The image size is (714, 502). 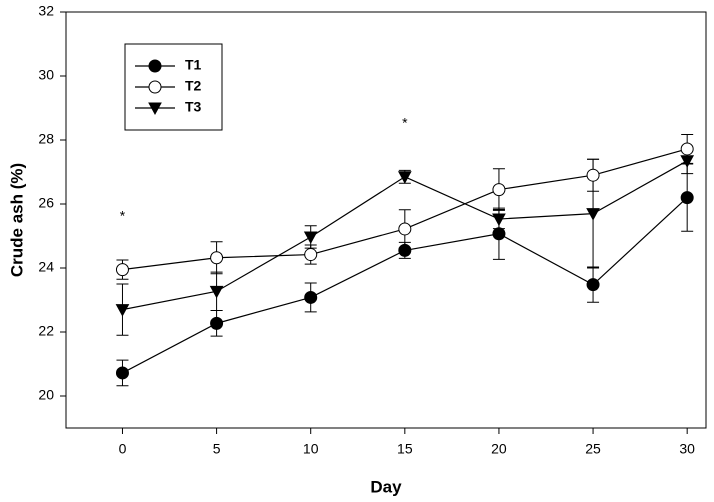 What do you see at coordinates (217, 449) in the screenshot?
I see `x-tick-label: 5` at bounding box center [217, 449].